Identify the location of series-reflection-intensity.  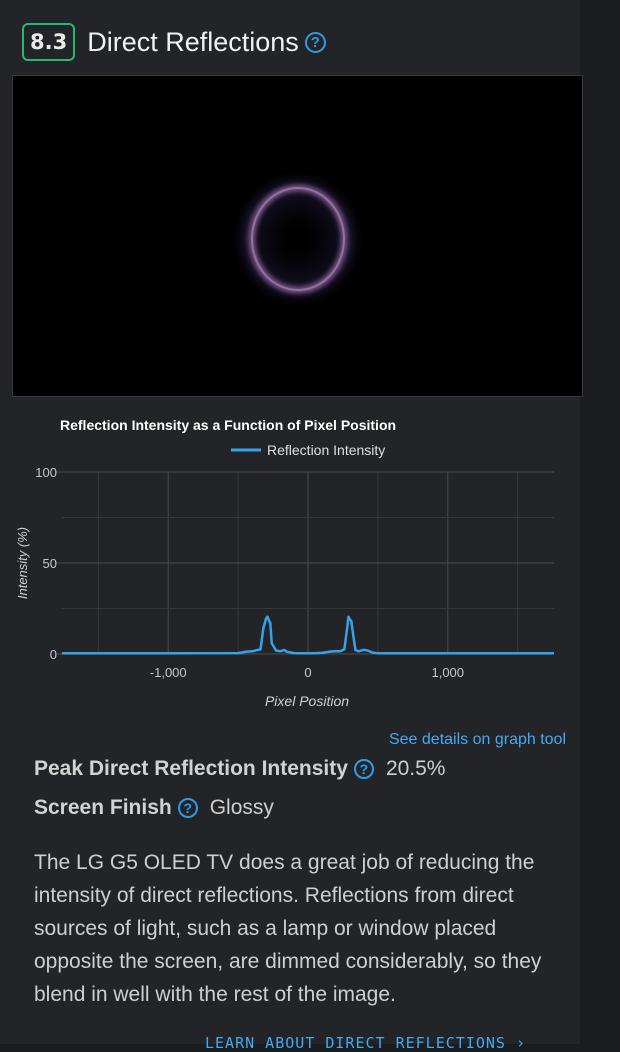
(308, 635).